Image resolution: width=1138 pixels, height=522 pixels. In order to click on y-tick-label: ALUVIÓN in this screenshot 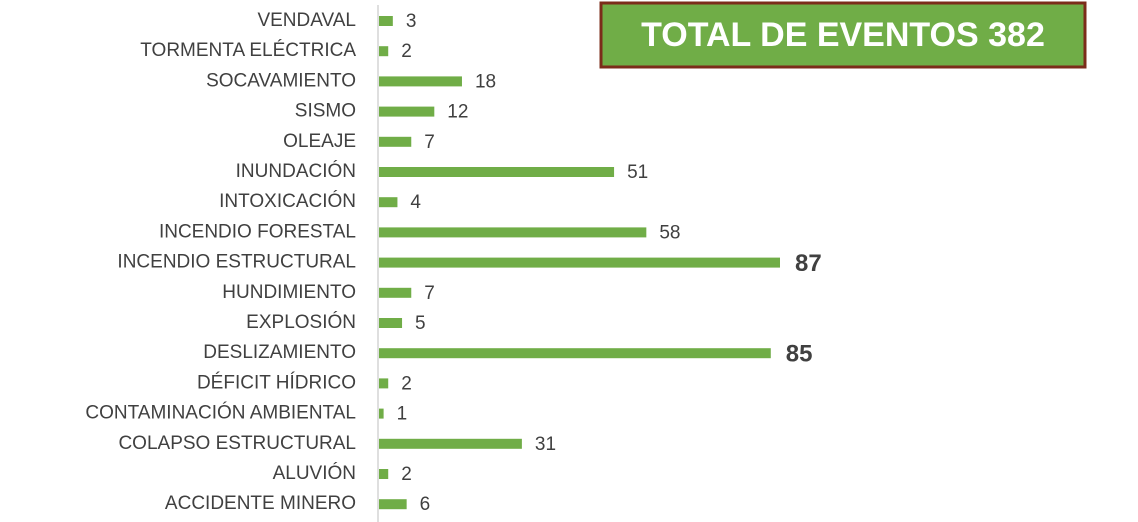, I will do `click(314, 473)`.